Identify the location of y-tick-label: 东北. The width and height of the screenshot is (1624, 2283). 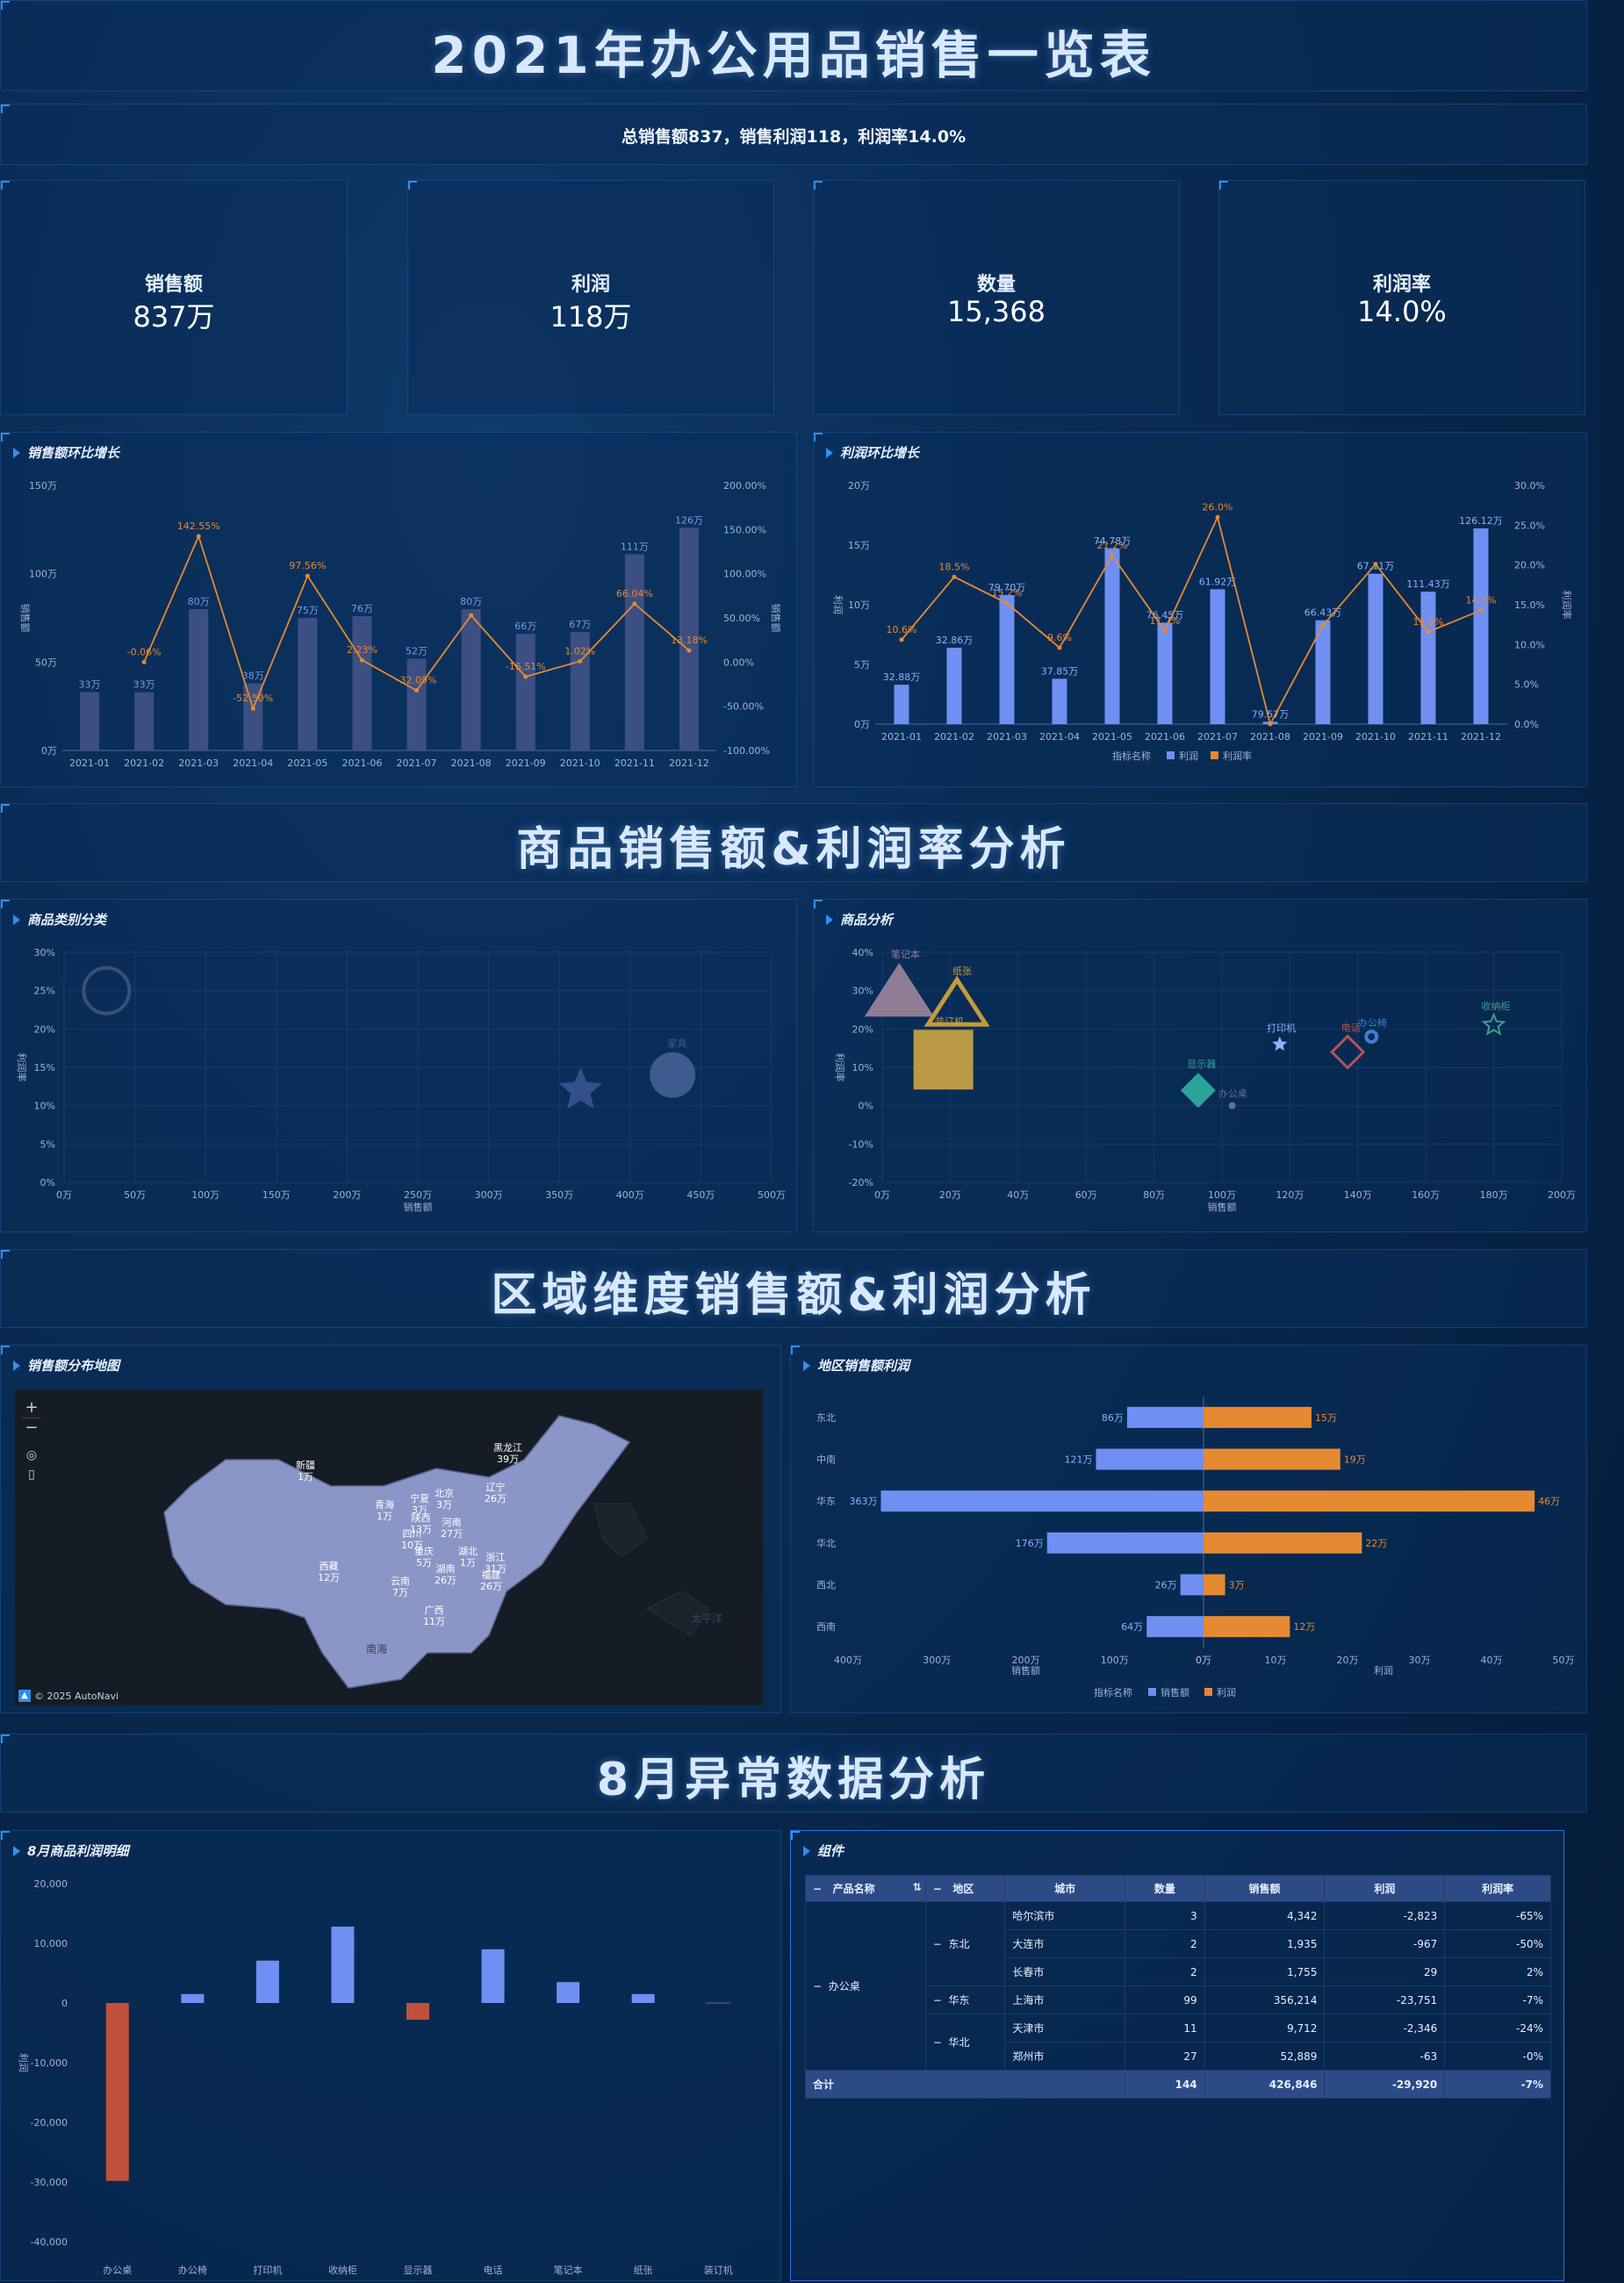
(826, 1418).